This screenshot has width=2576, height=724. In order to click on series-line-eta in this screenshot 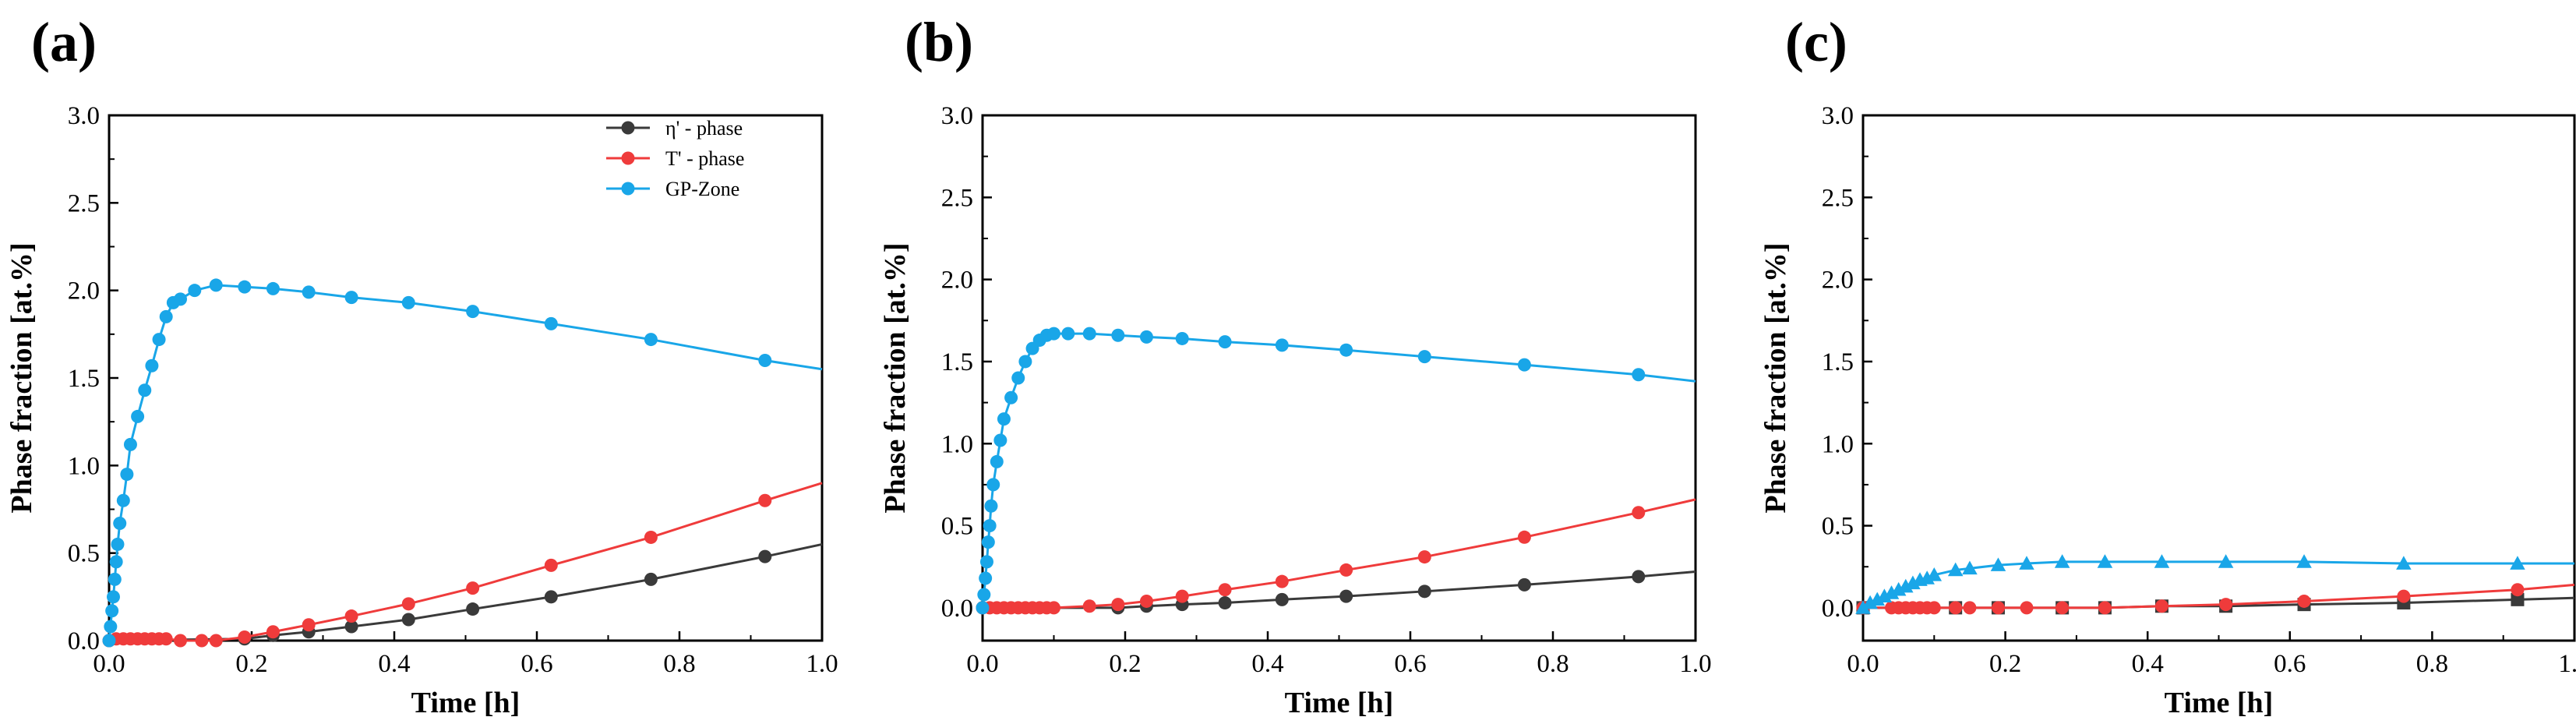, I will do `click(465, 592)`.